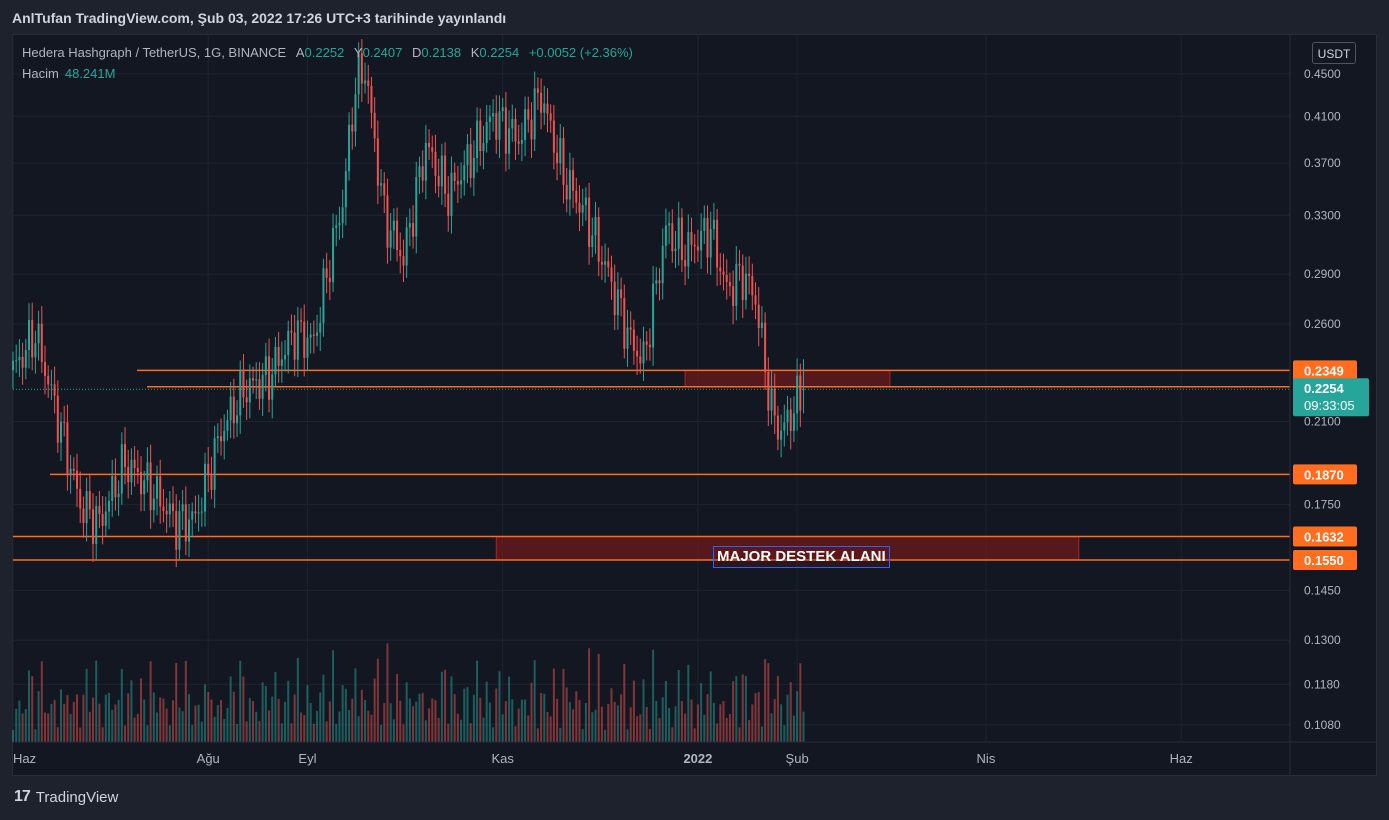 The height and width of the screenshot is (820, 1389). I want to click on open-label: A, so click(300, 52).